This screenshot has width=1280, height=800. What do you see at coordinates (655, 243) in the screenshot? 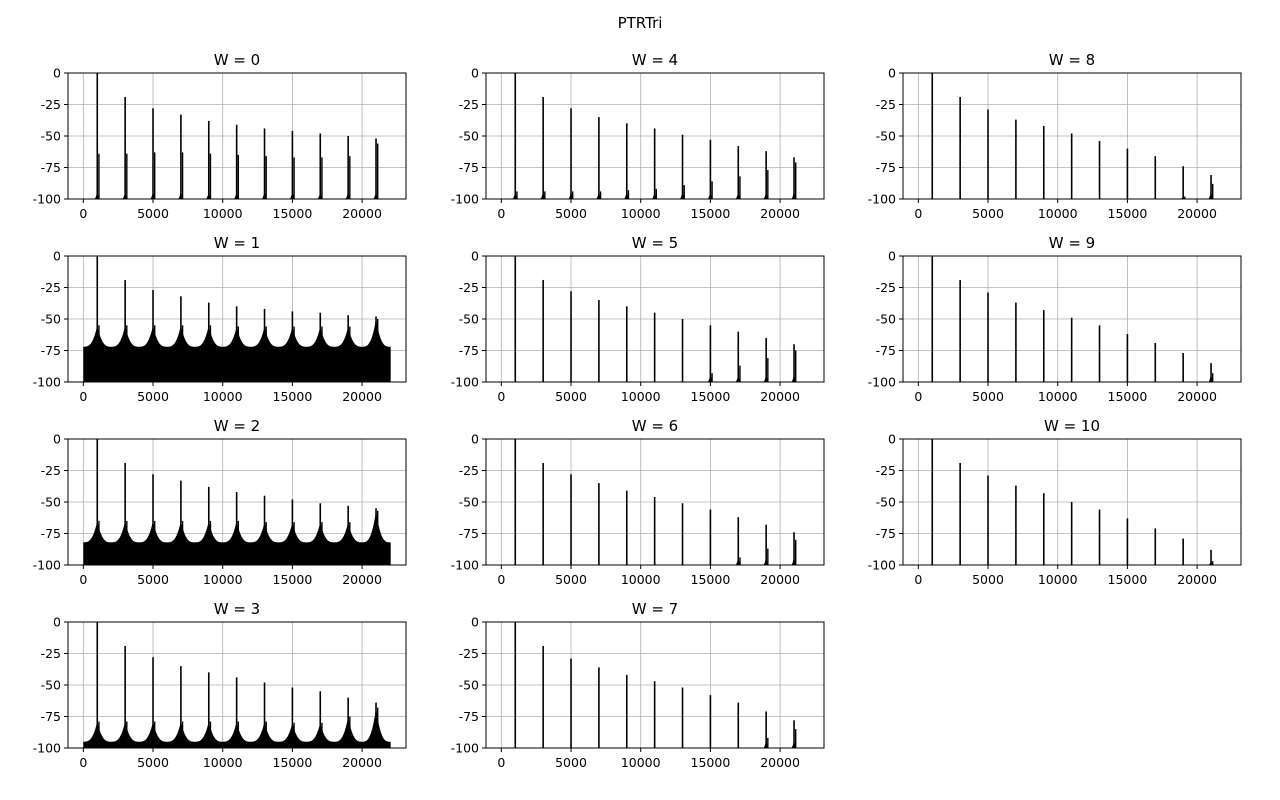
I see `subplot-title: W = 5` at bounding box center [655, 243].